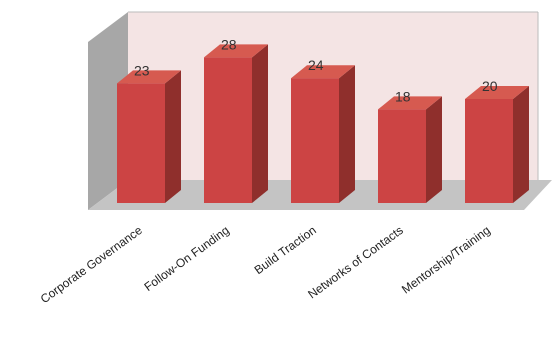 The width and height of the screenshot is (552, 362). I want to click on value-label-mentorship-training: 20, so click(490, 86).